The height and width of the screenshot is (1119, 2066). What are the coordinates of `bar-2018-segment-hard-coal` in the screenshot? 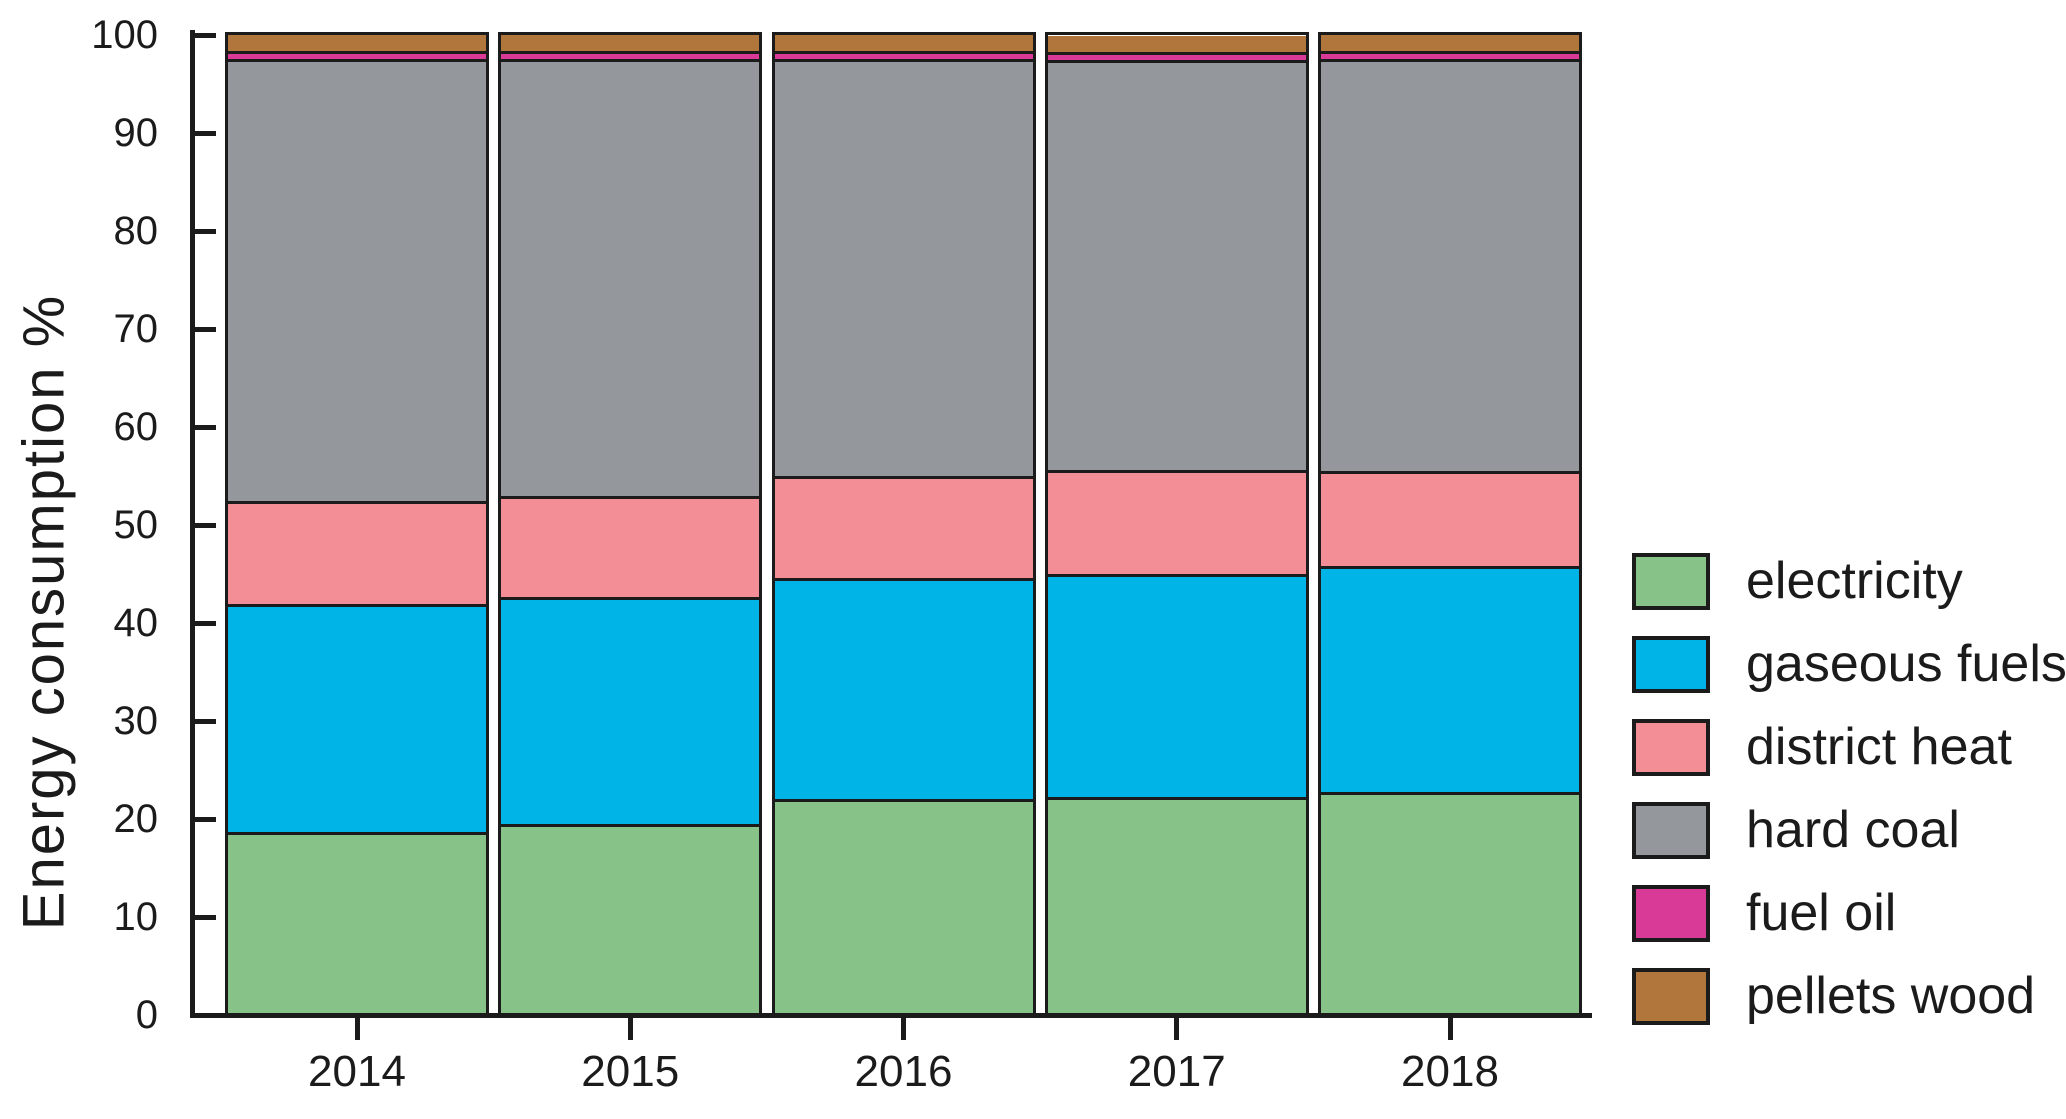 It's located at (1450, 268).